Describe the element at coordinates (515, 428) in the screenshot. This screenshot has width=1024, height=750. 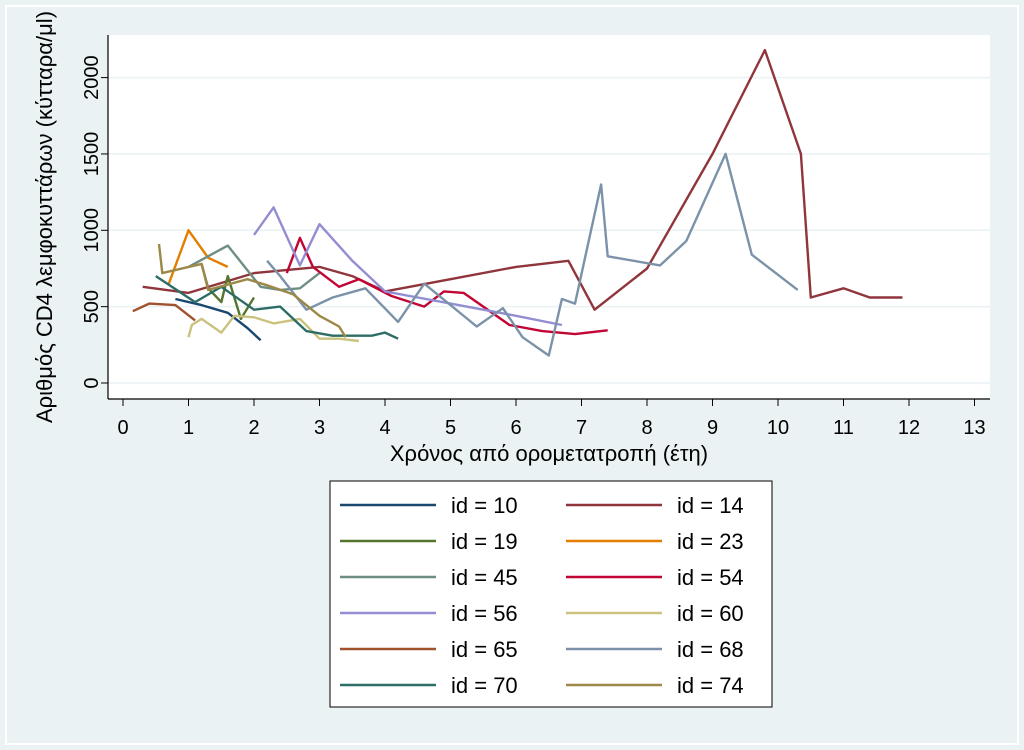
I see `x-tick-label: 6` at that location.